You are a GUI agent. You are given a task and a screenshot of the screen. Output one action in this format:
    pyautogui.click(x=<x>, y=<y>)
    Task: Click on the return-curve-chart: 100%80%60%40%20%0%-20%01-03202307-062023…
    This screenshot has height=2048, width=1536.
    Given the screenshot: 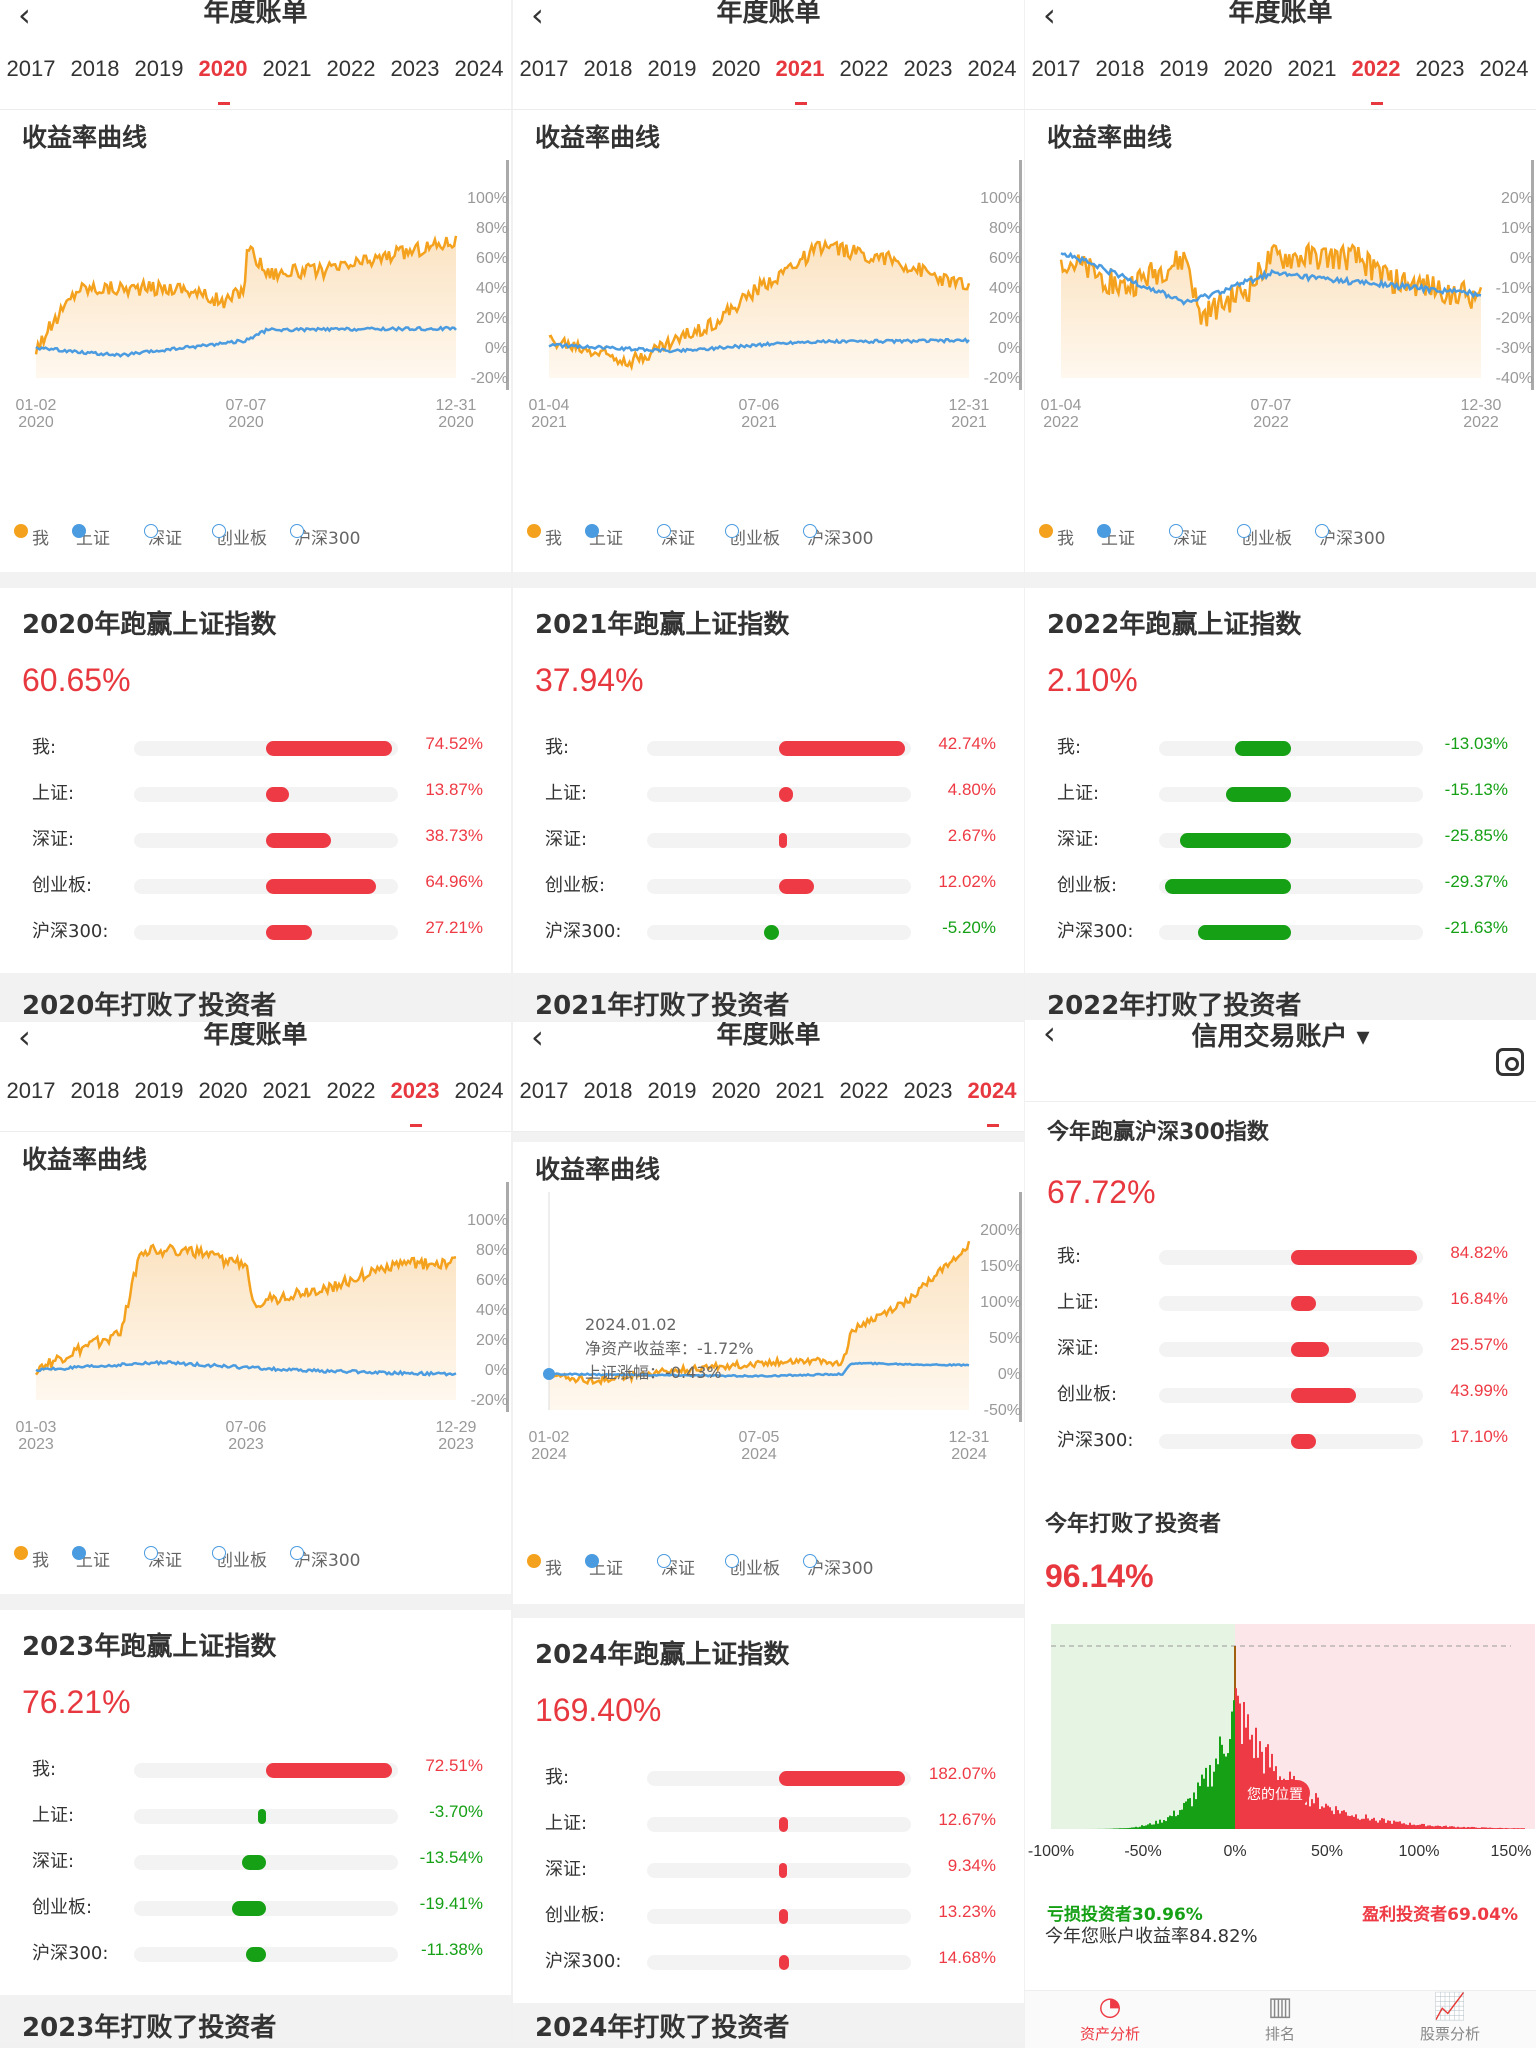 What is the action you would take?
    pyautogui.click(x=255, y=1332)
    